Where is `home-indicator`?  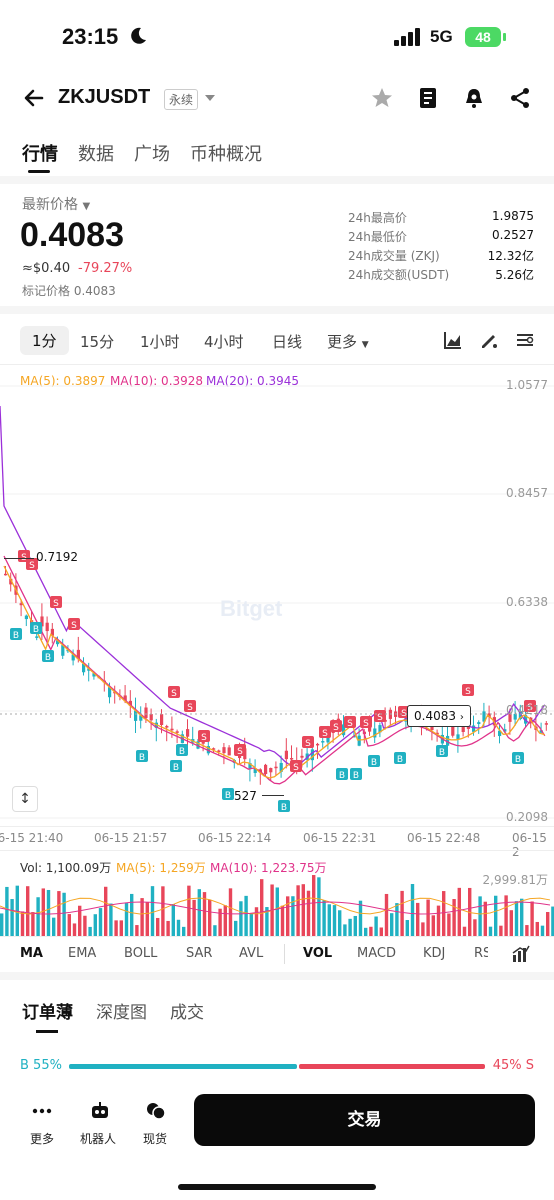
home-indicator is located at coordinates (277, 1187).